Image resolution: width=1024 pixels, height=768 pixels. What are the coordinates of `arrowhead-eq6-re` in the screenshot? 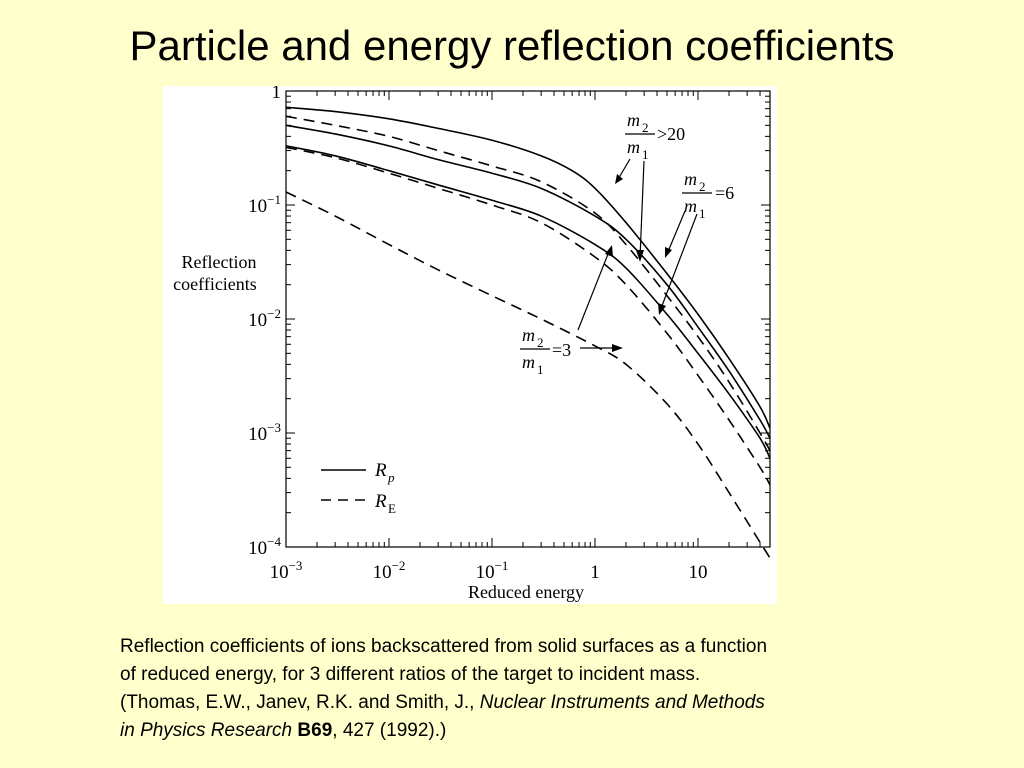 It's located at (662, 309).